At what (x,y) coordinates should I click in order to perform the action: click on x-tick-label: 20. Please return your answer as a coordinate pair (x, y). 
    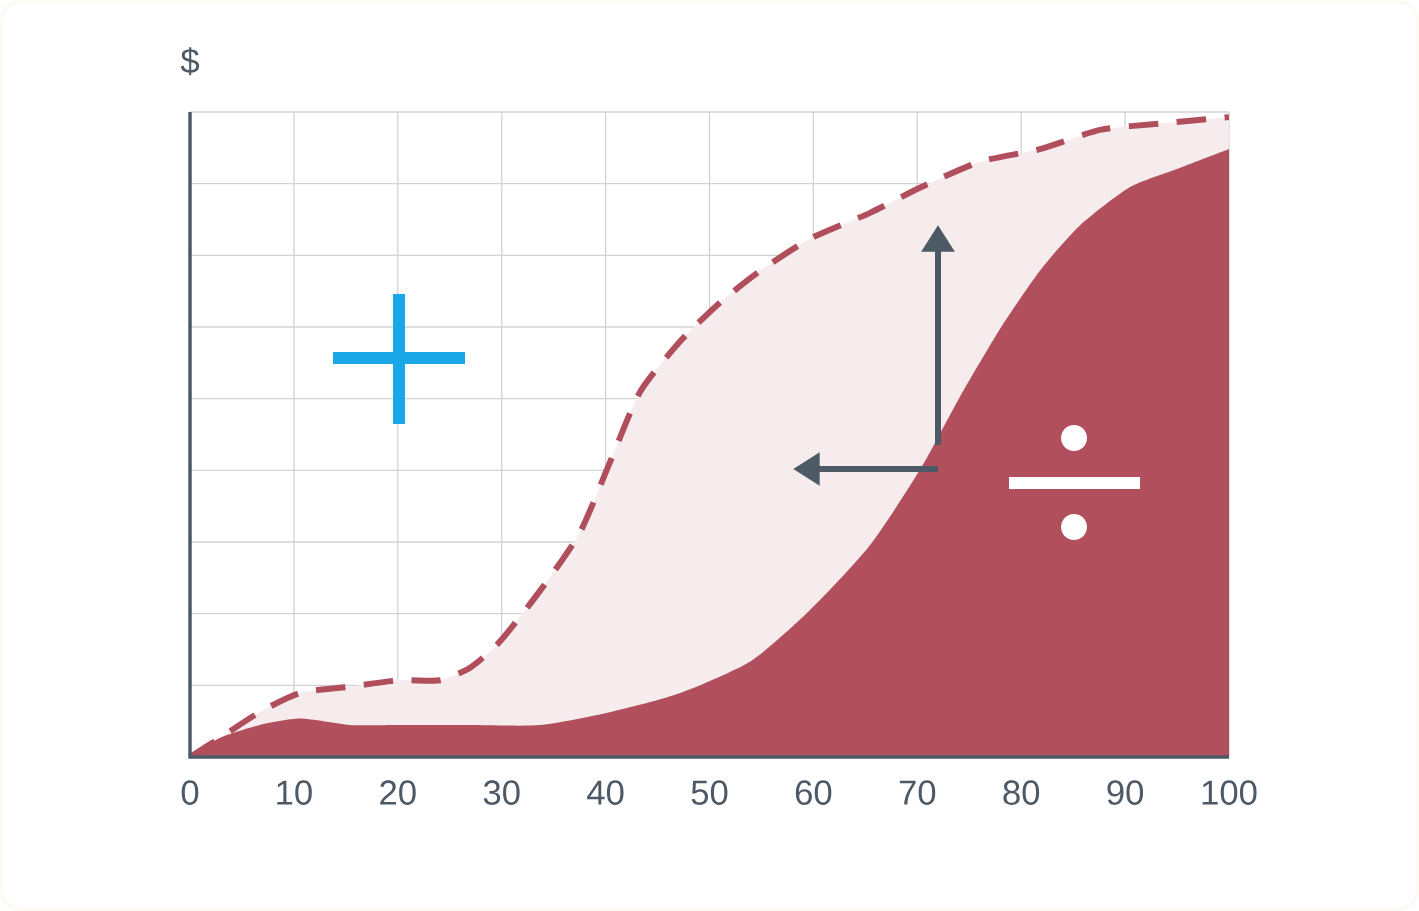
    Looking at the image, I should click on (398, 792).